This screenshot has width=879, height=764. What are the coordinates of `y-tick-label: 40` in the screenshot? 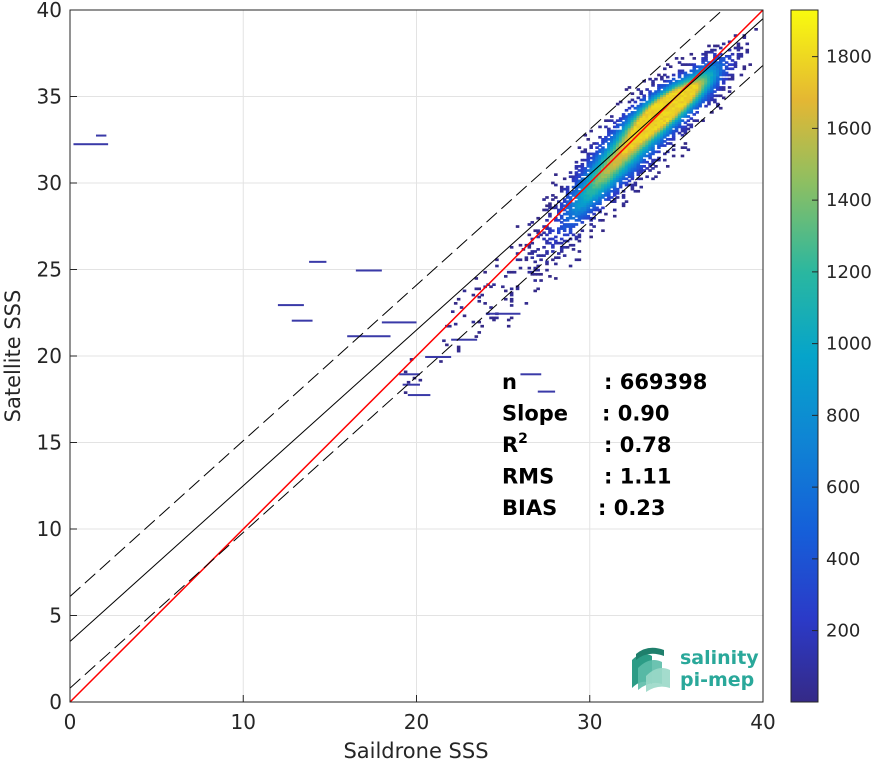 It's located at (49, 11).